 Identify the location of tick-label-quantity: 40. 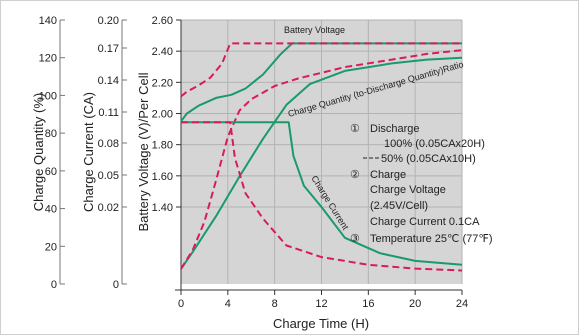
(51, 210).